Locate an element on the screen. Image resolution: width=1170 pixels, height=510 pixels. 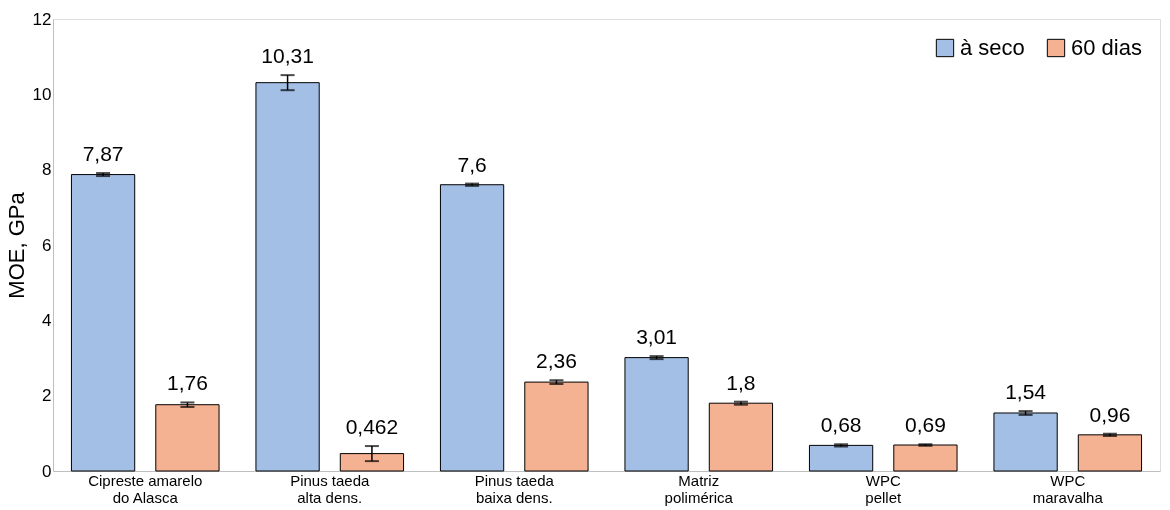
x-tick-label: Pinus taeda baixa dens. is located at coordinates (514, 488).